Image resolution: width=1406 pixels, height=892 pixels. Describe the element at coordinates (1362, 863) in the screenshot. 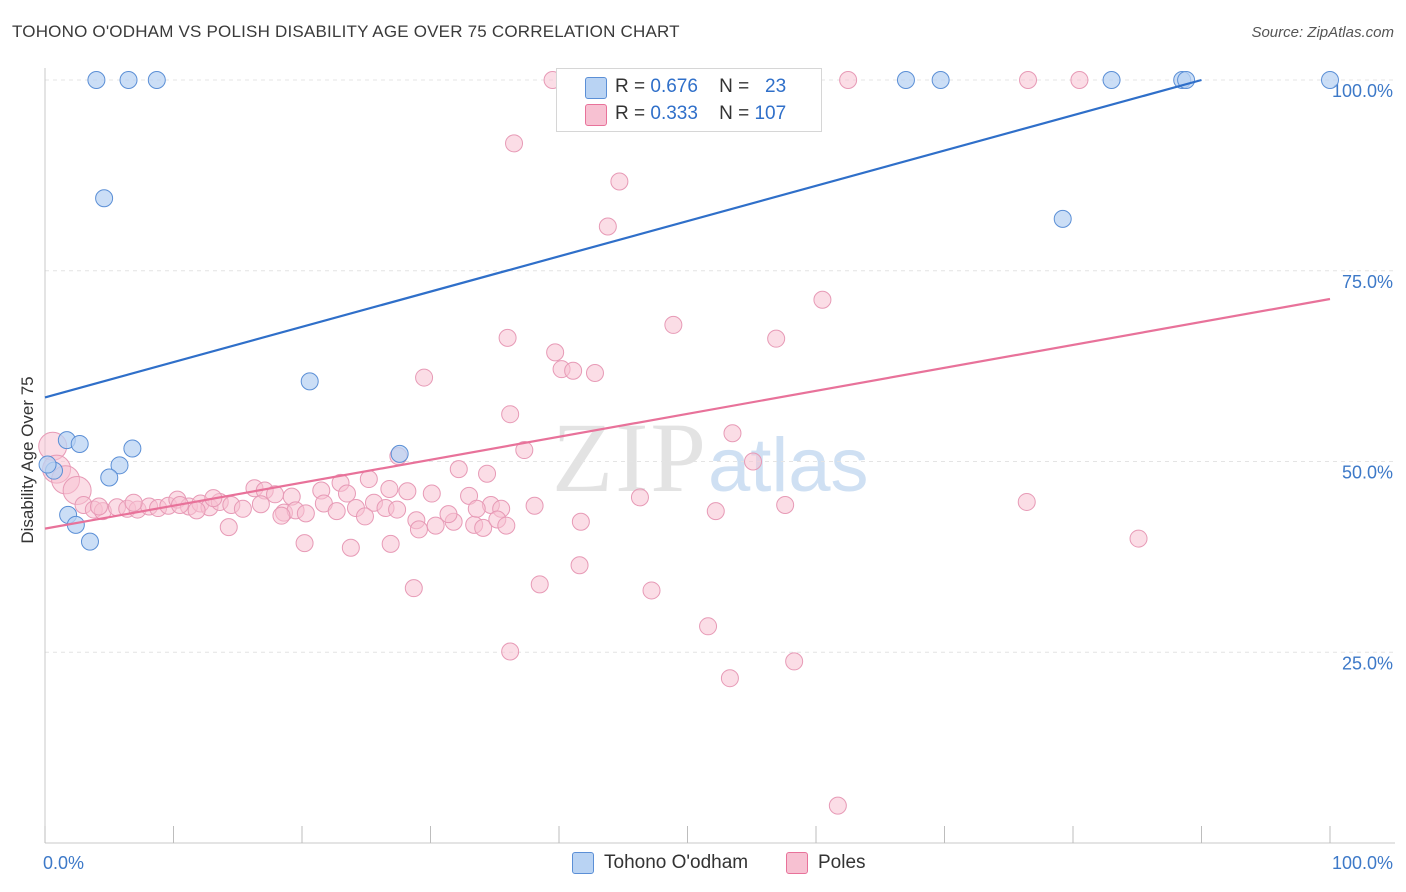

I see `x-tick-label: 100.0%` at that location.